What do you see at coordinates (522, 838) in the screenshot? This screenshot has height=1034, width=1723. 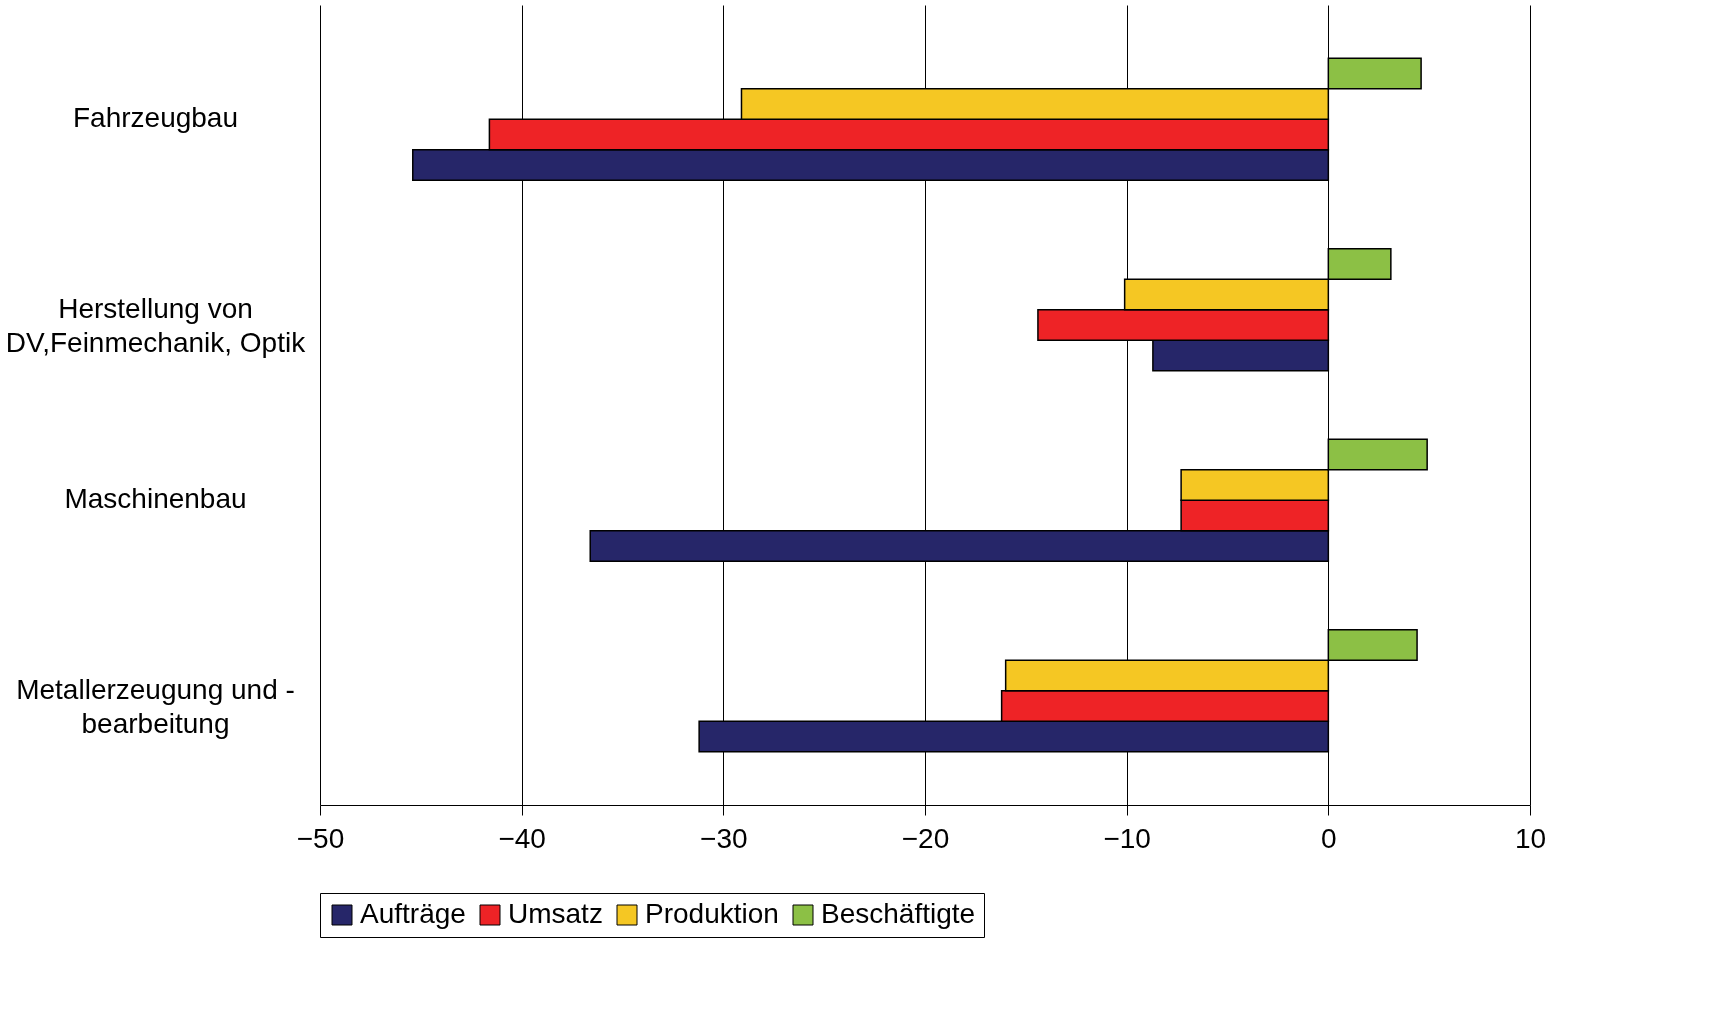 I see `x-tick-label: −40` at bounding box center [522, 838].